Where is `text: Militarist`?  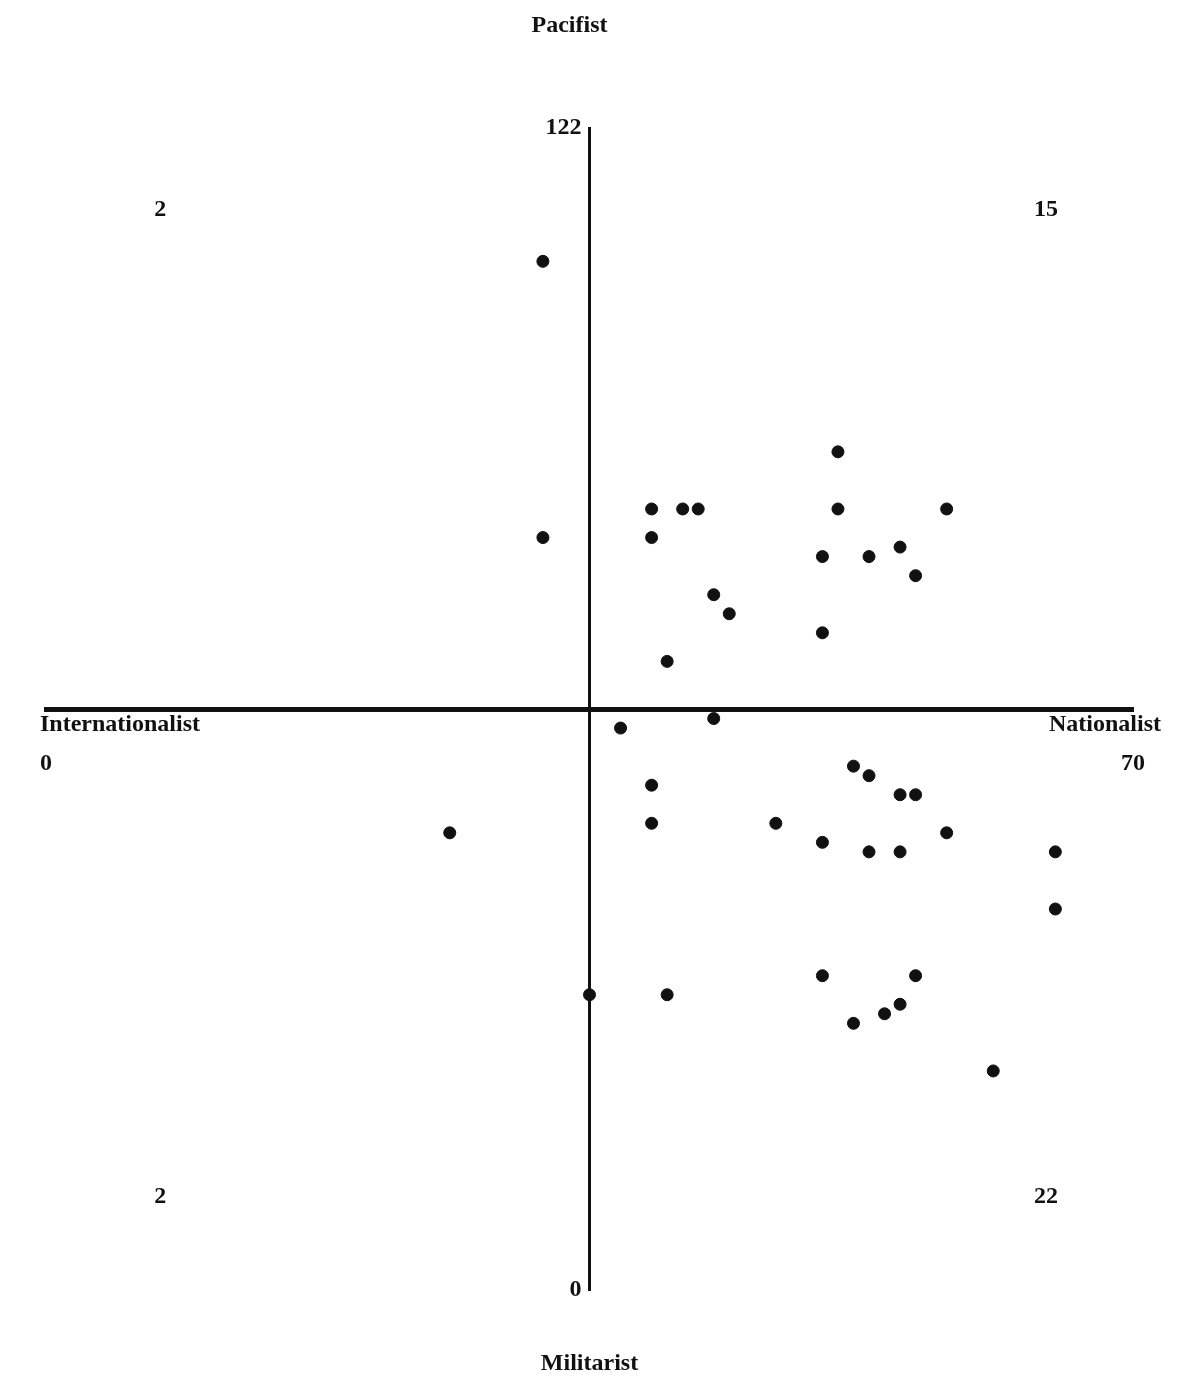 text: Militarist is located at coordinates (589, 1362).